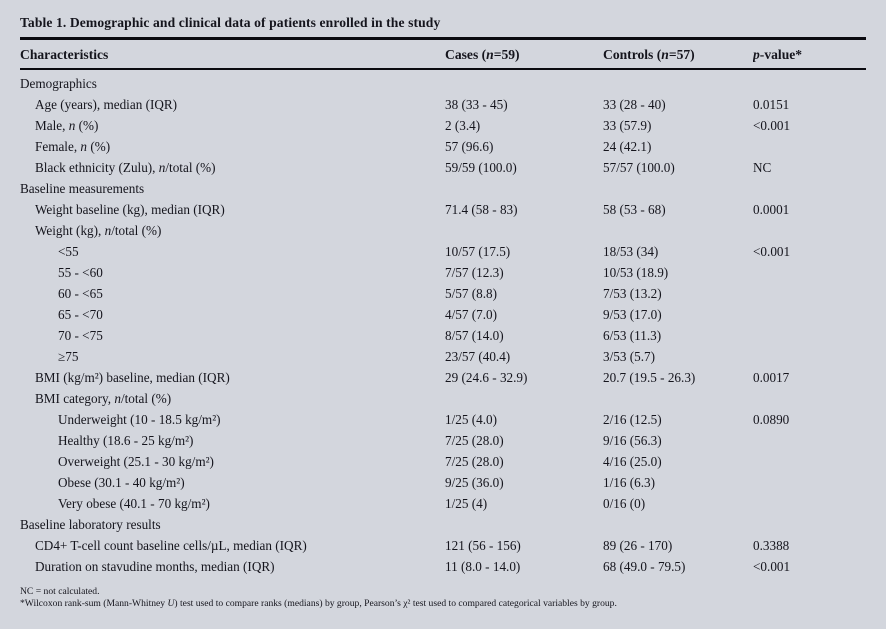 The width and height of the screenshot is (886, 629). I want to click on controls-value: 2/16 (12.5), so click(632, 419).